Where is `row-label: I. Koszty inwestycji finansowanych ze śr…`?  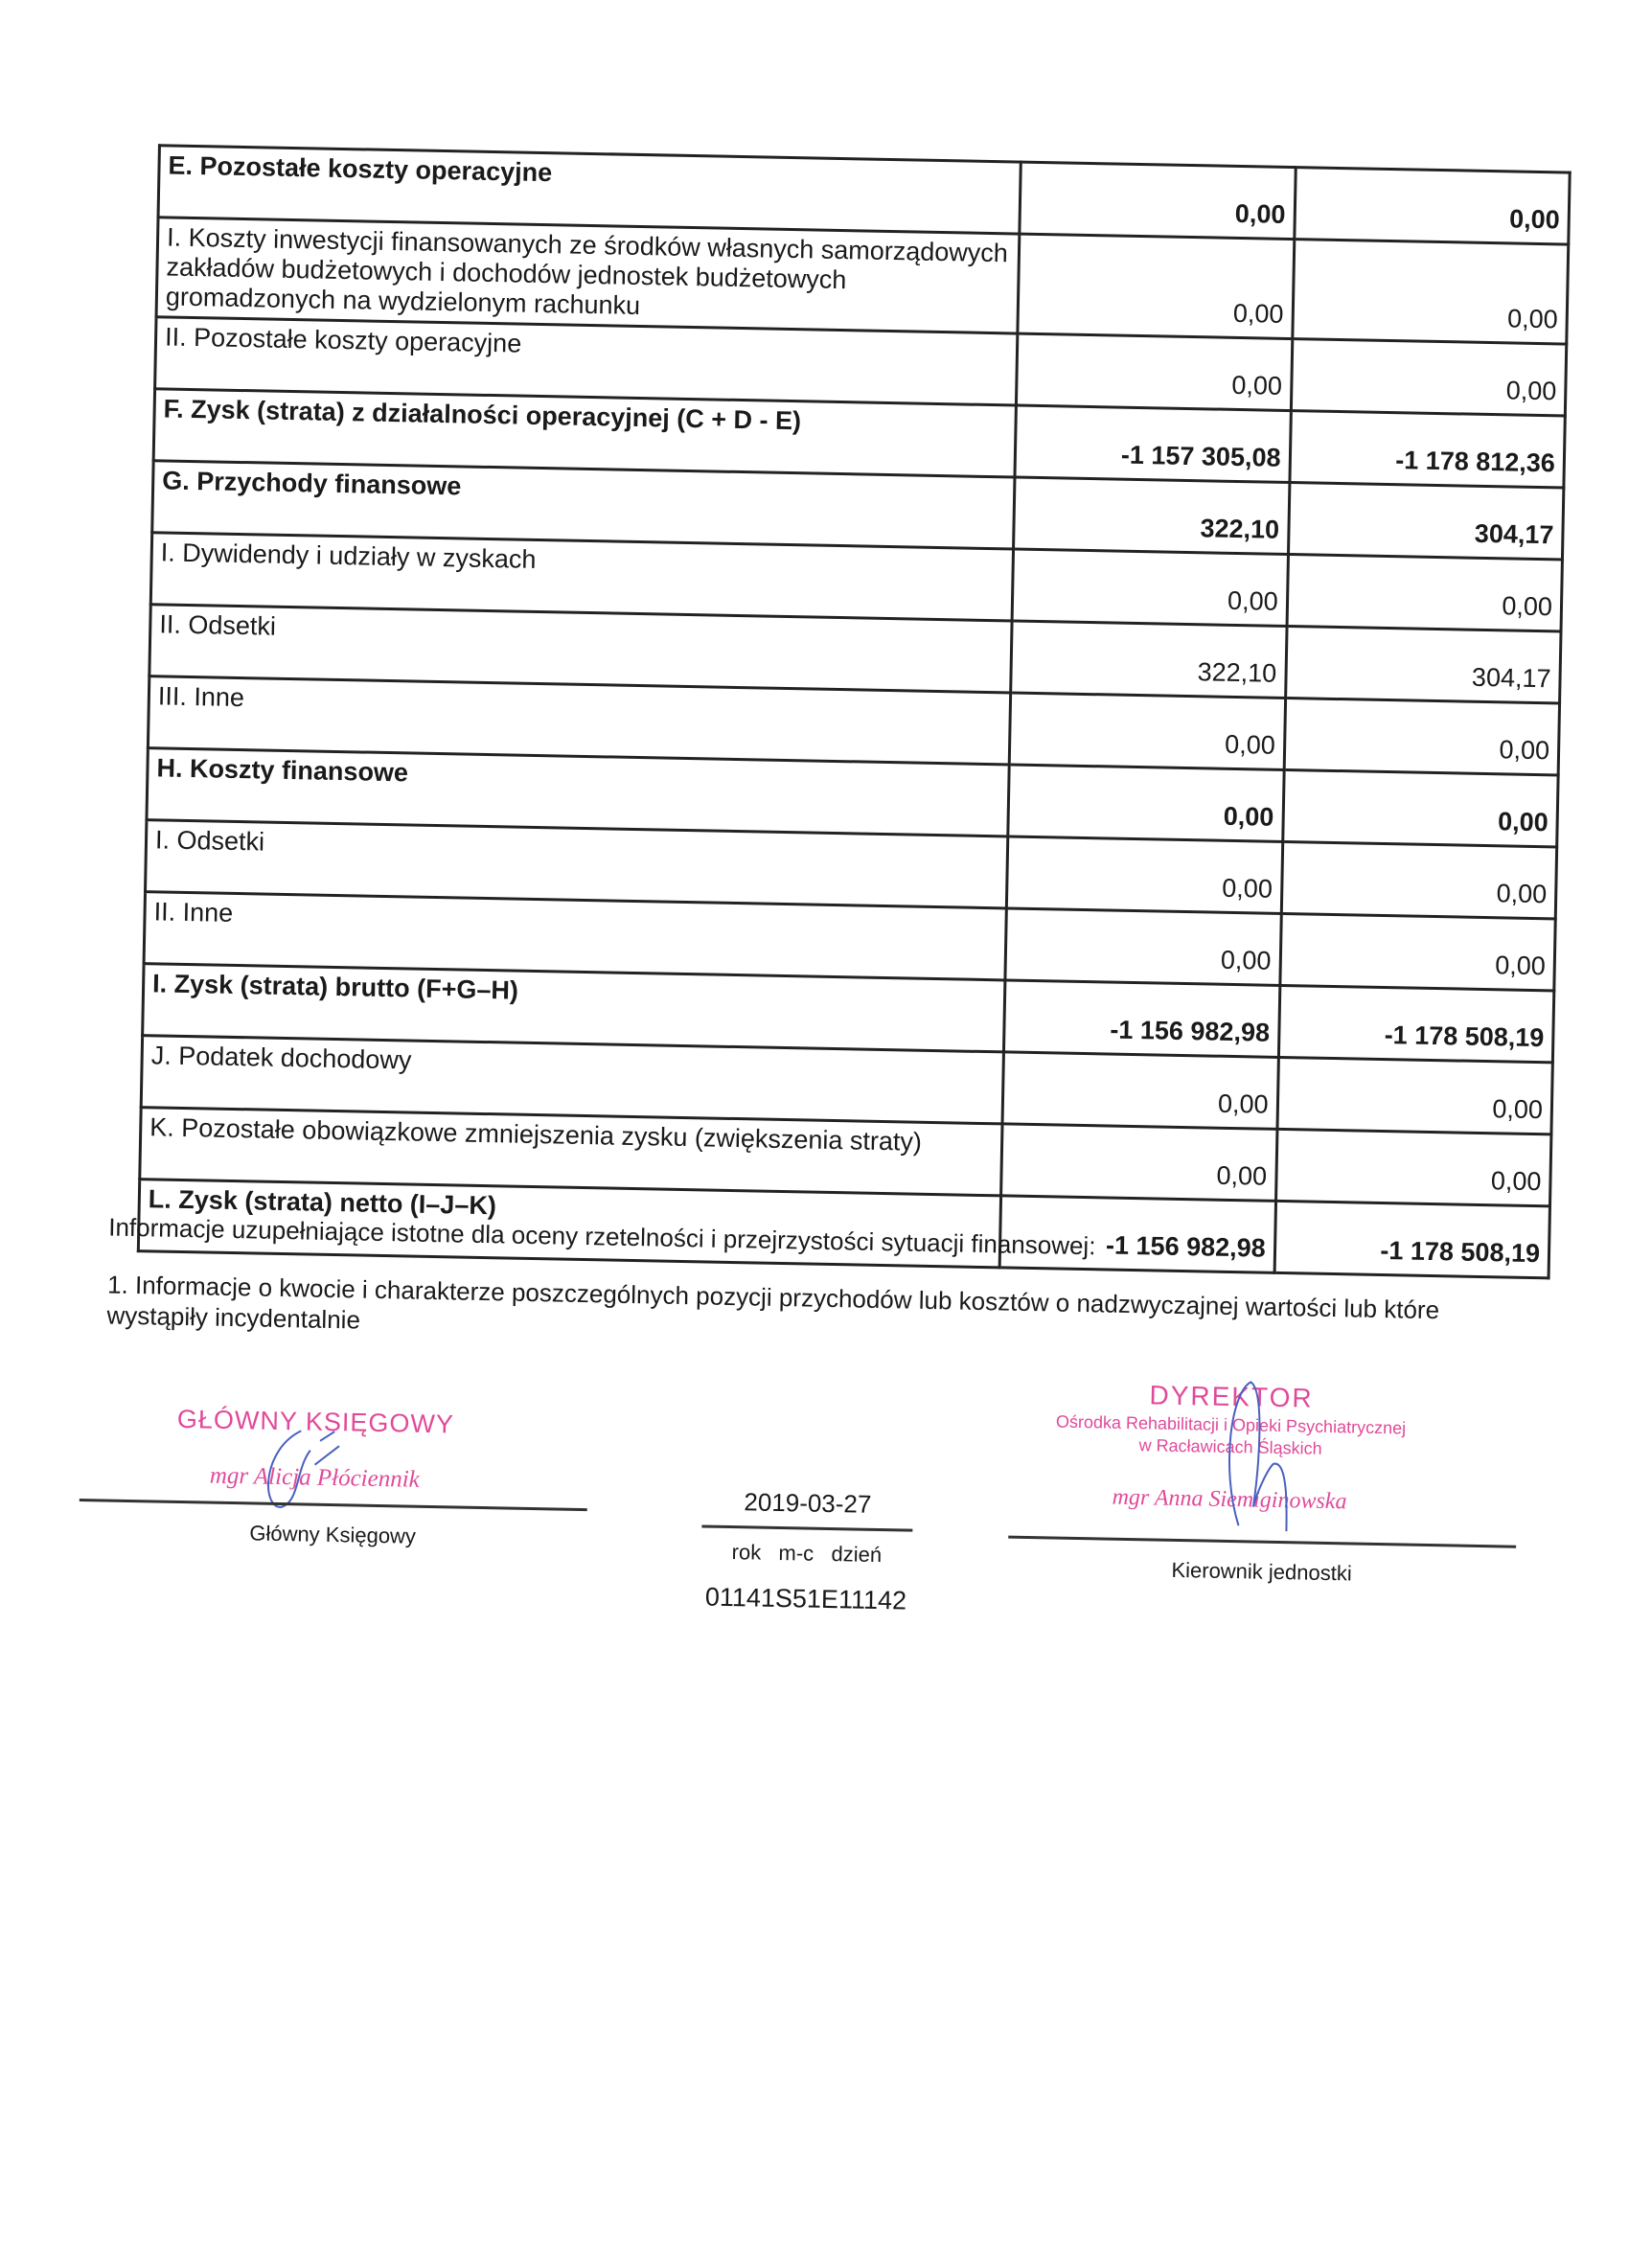 row-label: I. Koszty inwestycji finansowanych ze śr… is located at coordinates (588, 275).